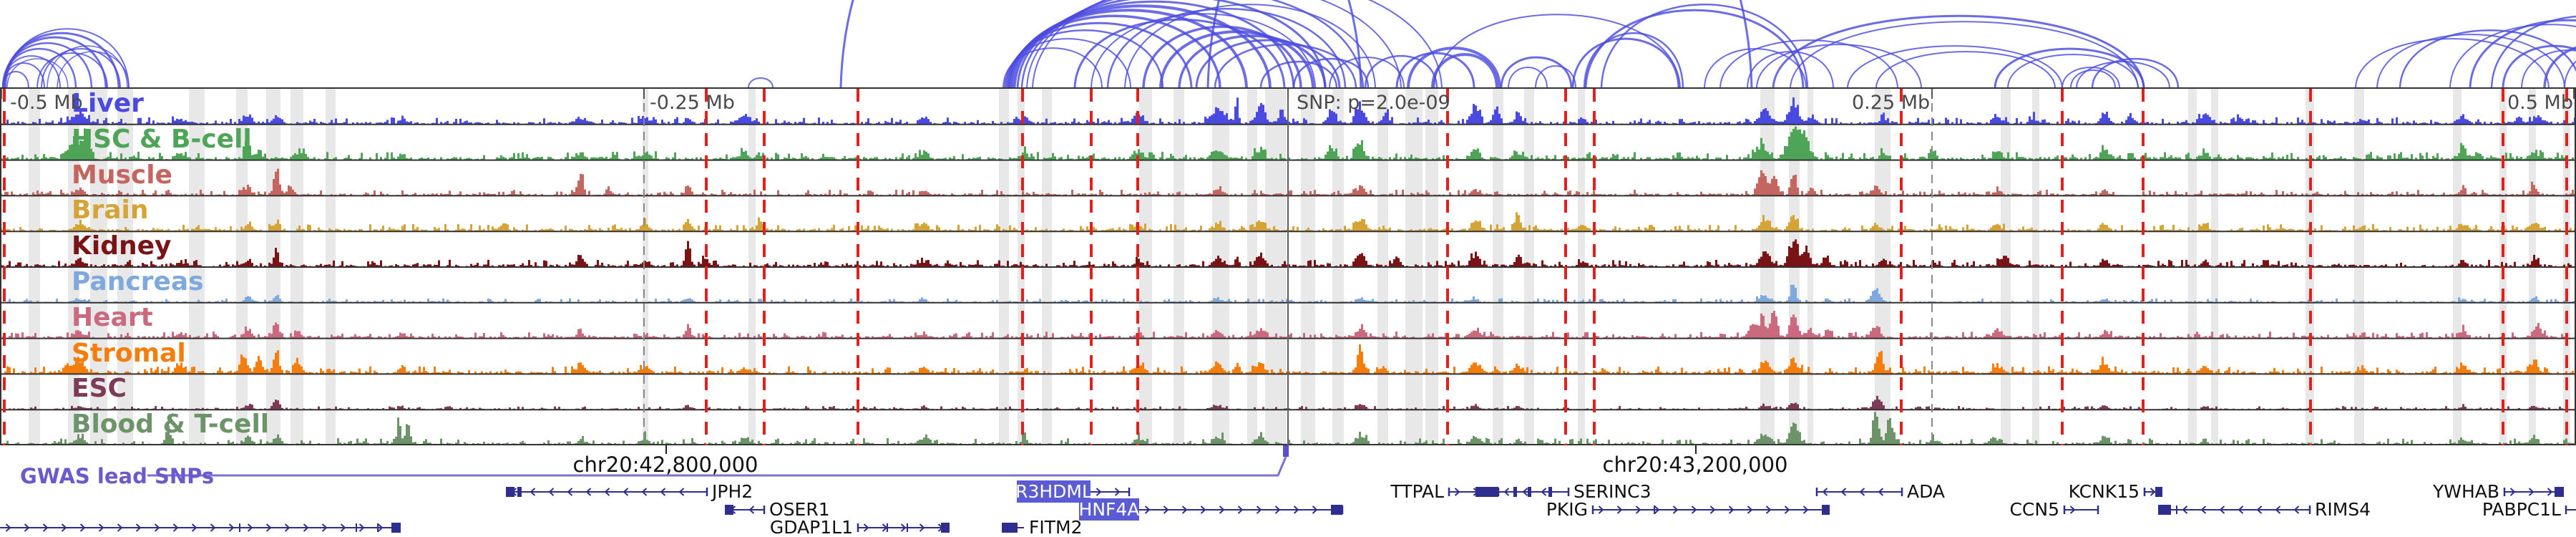 The height and width of the screenshot is (537, 2576). What do you see at coordinates (1288, 182) in the screenshot?
I see `track-signal-muscle` at bounding box center [1288, 182].